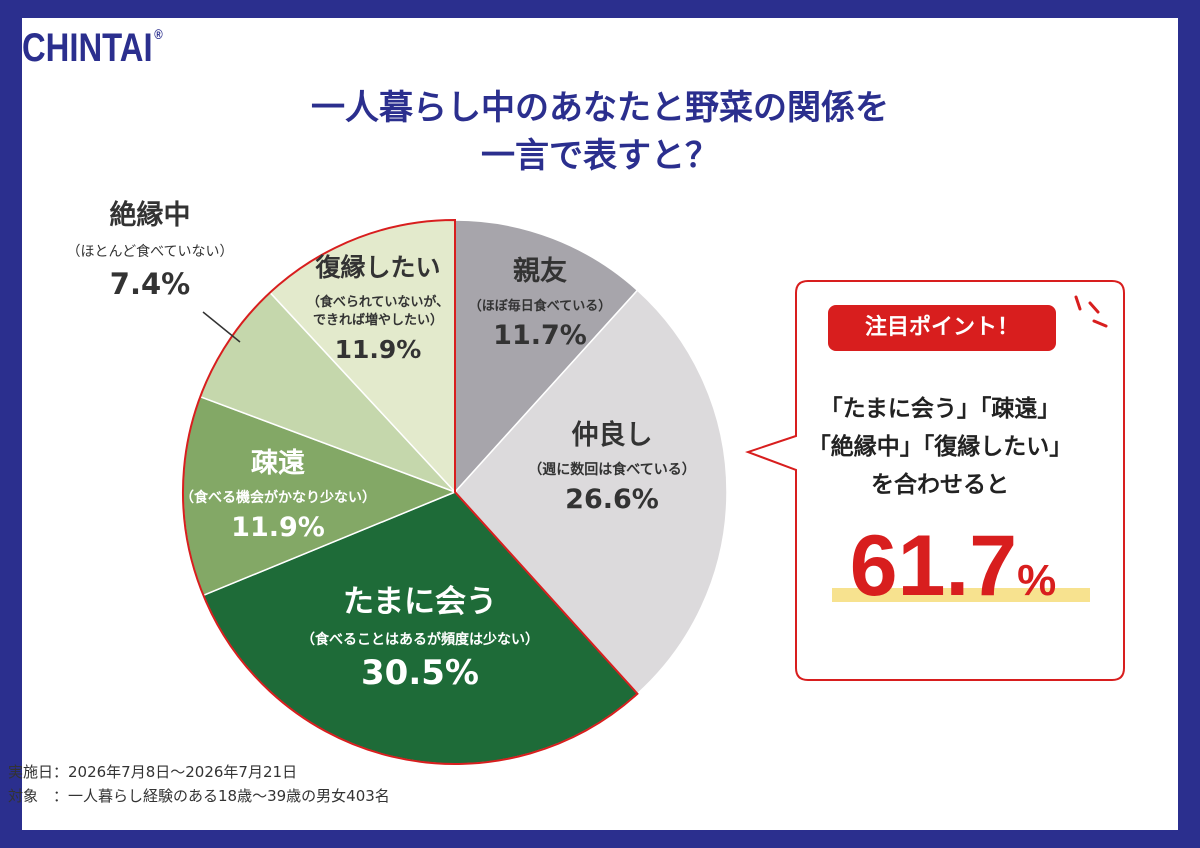 The height and width of the screenshot is (848, 1200). Describe the element at coordinates (420, 673) in the screenshot. I see `slice-label-percent: 30.5%` at that location.